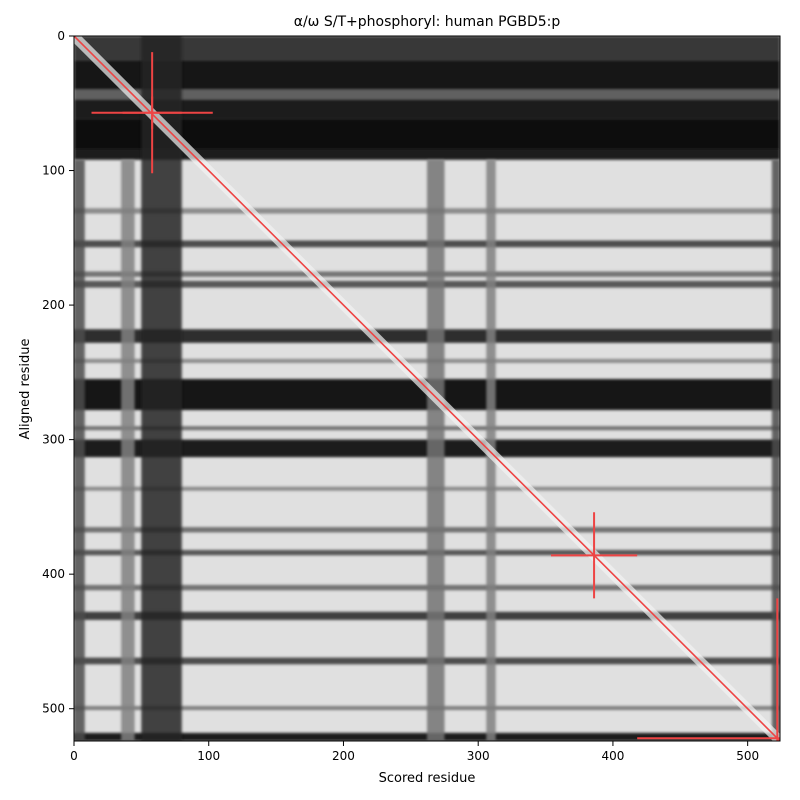 Image resolution: width=800 pixels, height=800 pixels. Describe the element at coordinates (53, 709) in the screenshot. I see `y-tick-label-500: 500` at that location.